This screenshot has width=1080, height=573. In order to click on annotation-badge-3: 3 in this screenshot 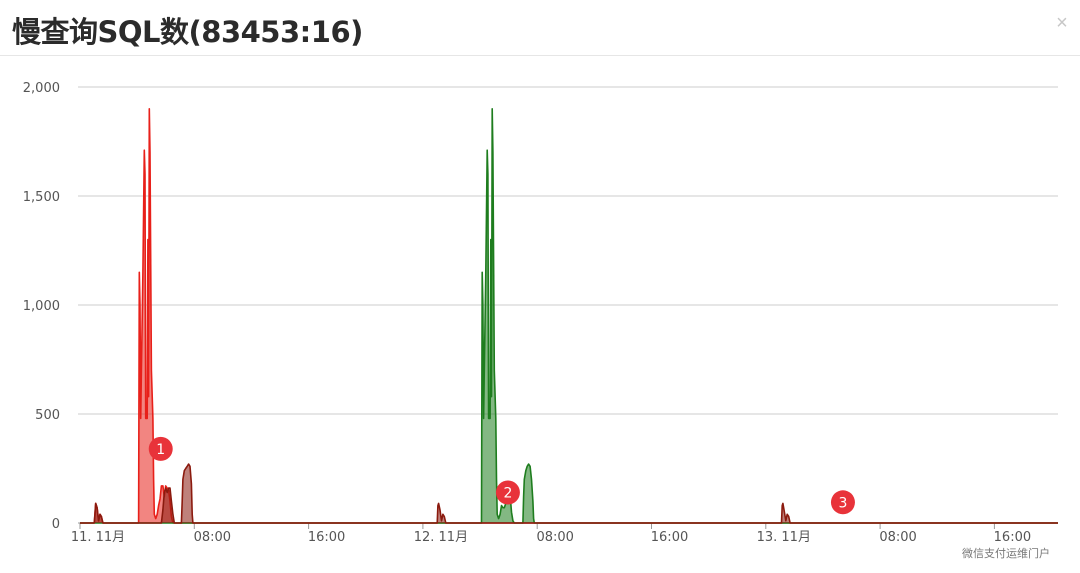, I will do `click(842, 502)`.